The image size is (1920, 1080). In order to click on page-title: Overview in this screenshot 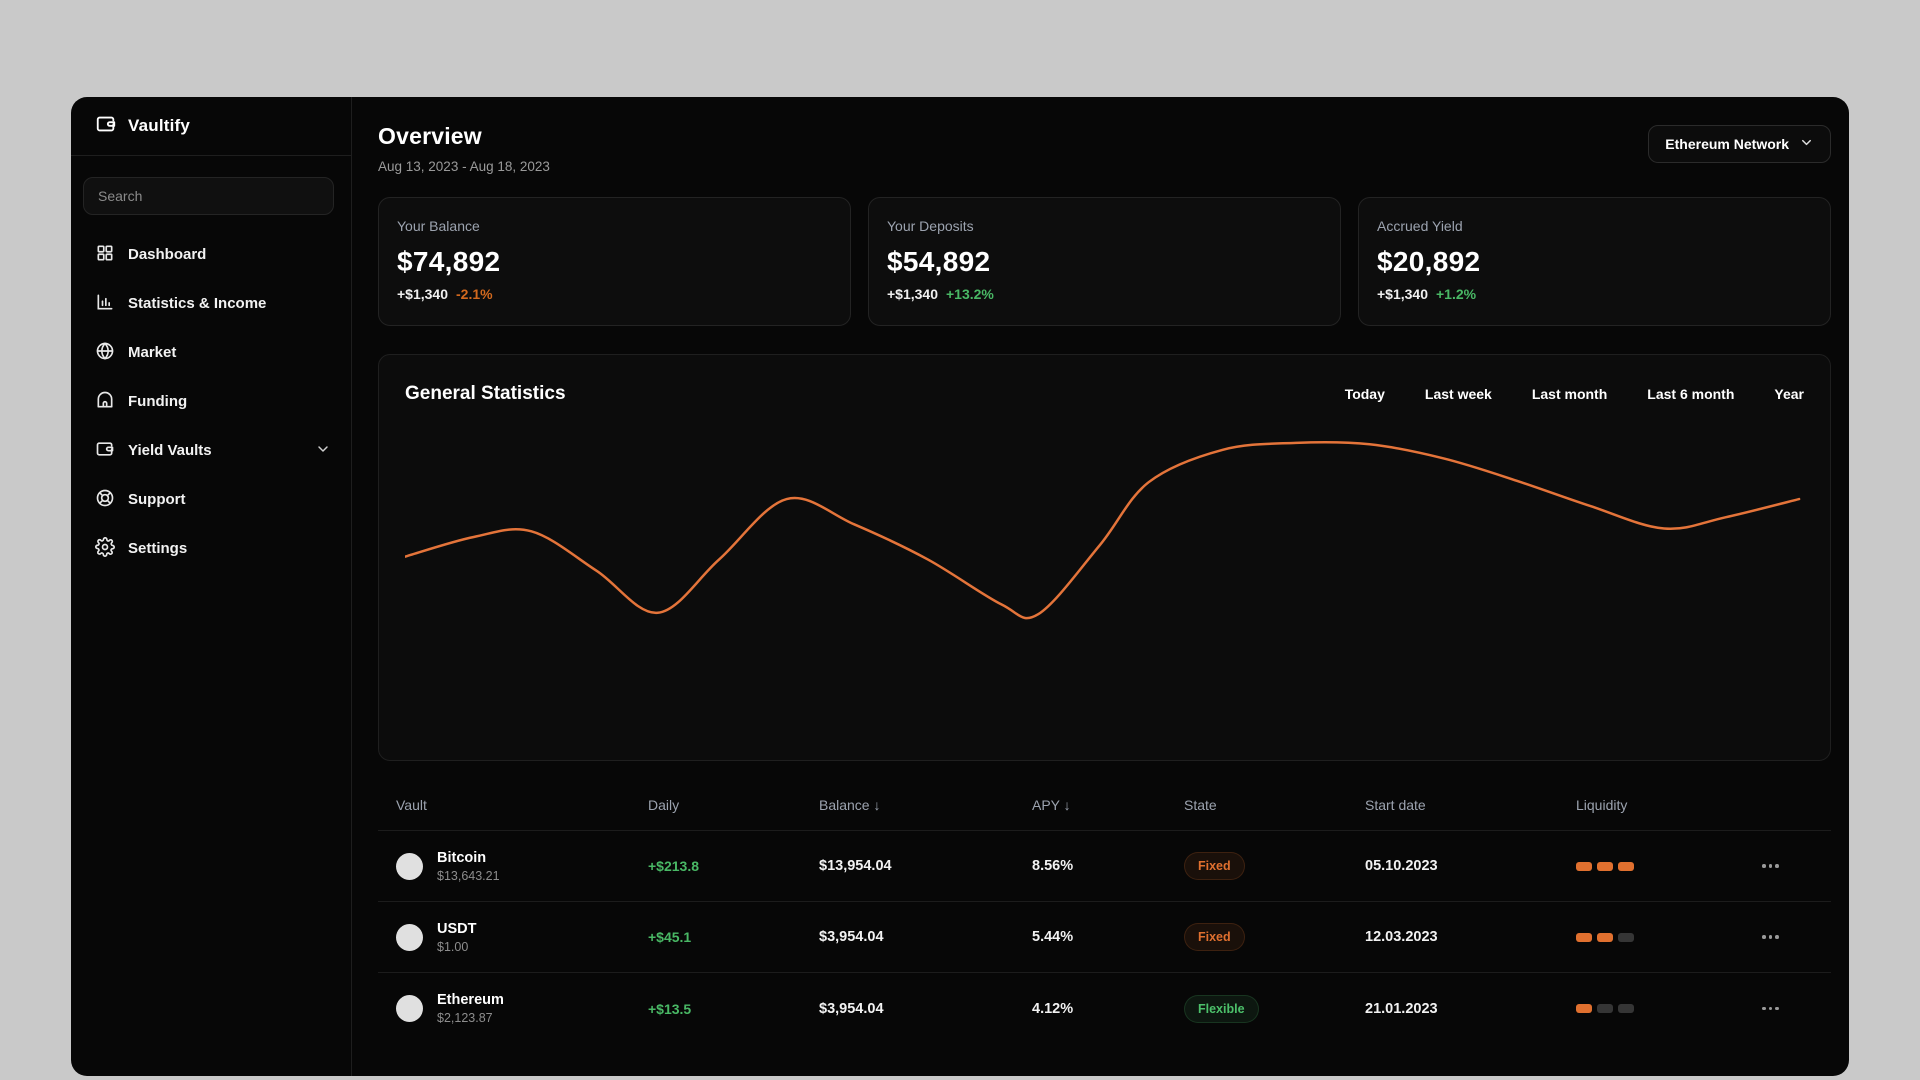, I will do `click(430, 136)`.